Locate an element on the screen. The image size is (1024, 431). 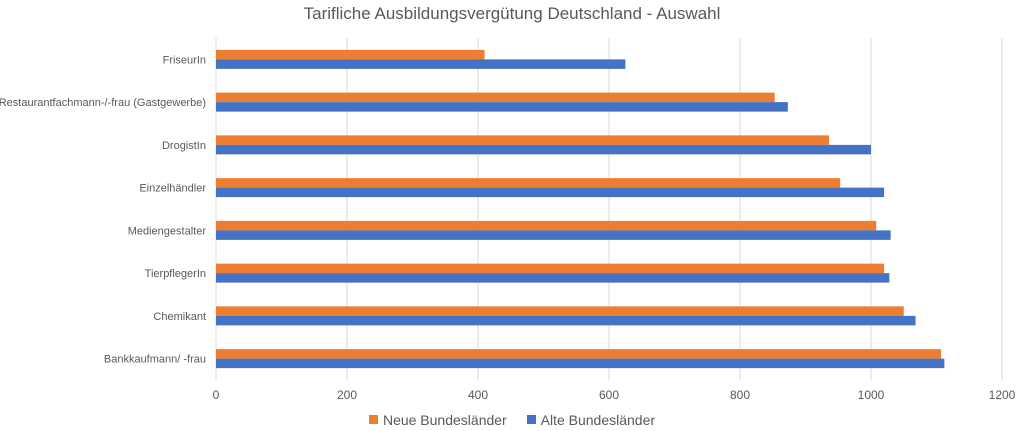
x-tick-labels: 0 200 400 600 800 1000 1200 is located at coordinates (614, 395).